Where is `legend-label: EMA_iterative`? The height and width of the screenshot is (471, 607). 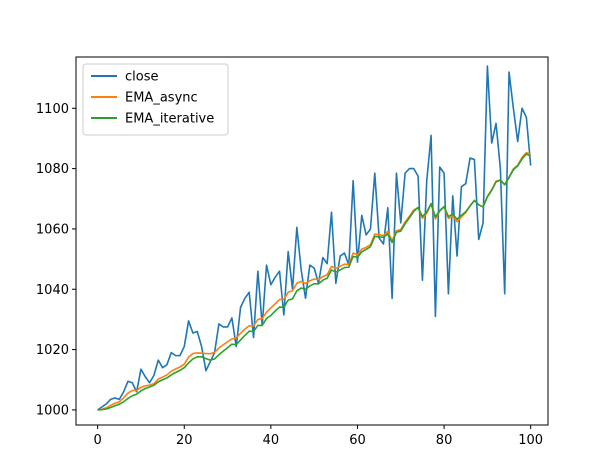 legend-label: EMA_iterative is located at coordinates (169, 119).